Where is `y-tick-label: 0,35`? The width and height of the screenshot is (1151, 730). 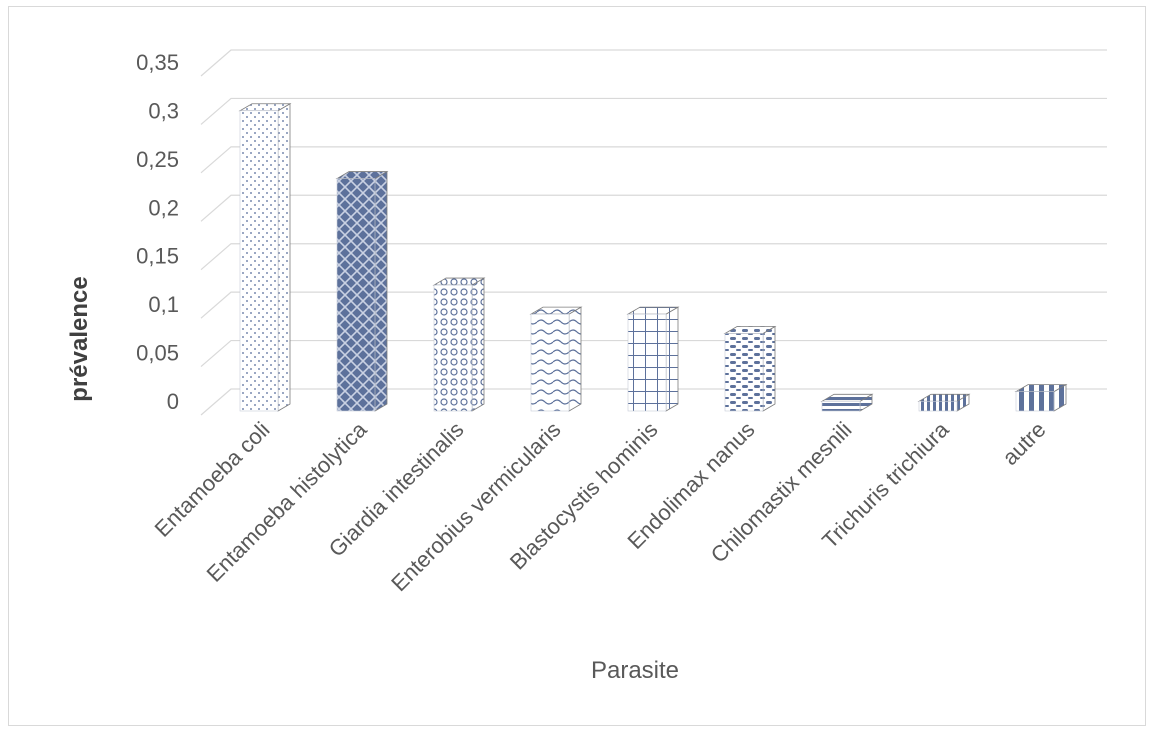
y-tick-label: 0,35 is located at coordinates (157, 62).